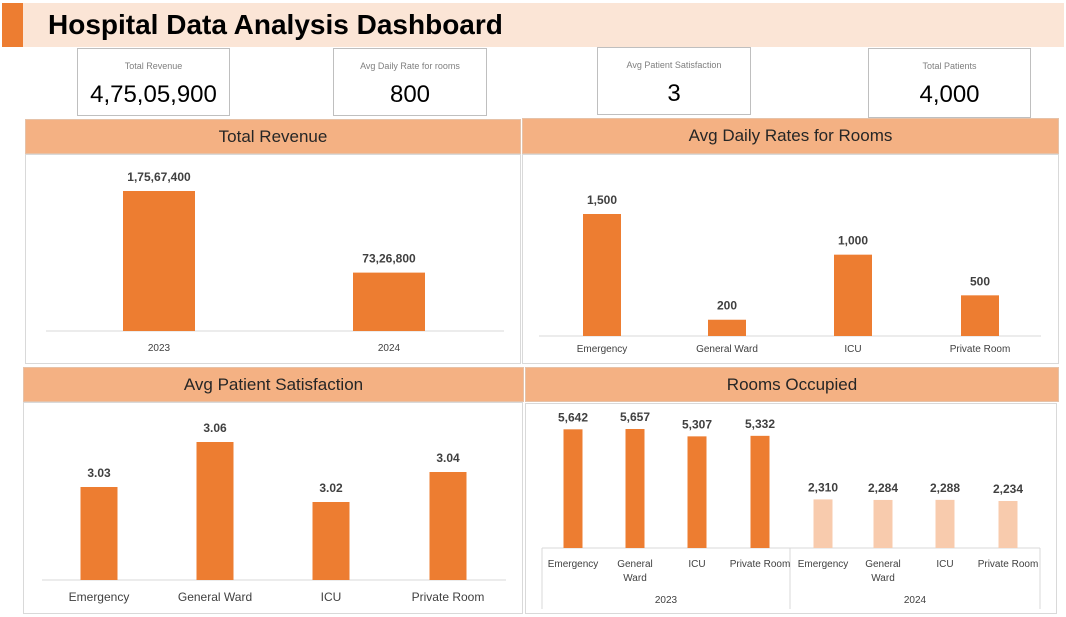 Image resolution: width=1066 pixels, height=617 pixels. What do you see at coordinates (215, 428) in the screenshot?
I see `data-label: 3.06` at bounding box center [215, 428].